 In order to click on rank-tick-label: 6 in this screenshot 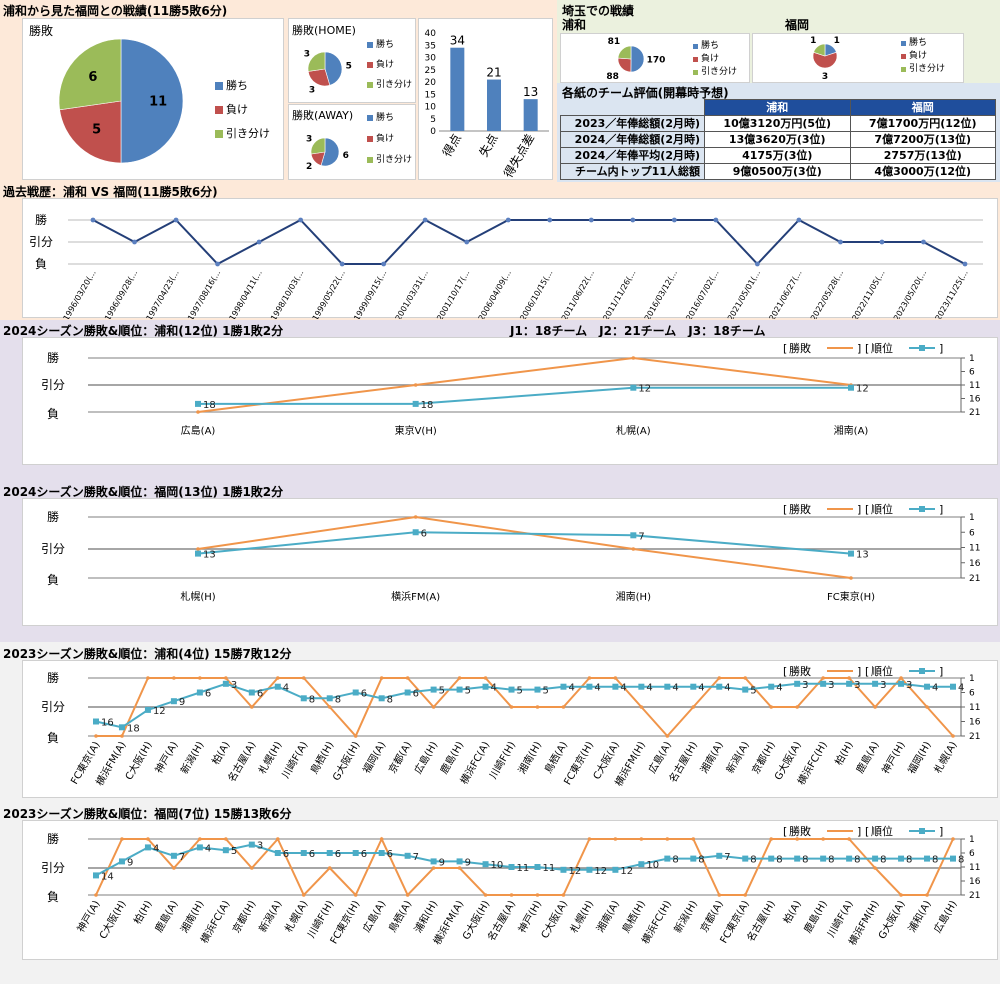, I will do `click(972, 373)`.